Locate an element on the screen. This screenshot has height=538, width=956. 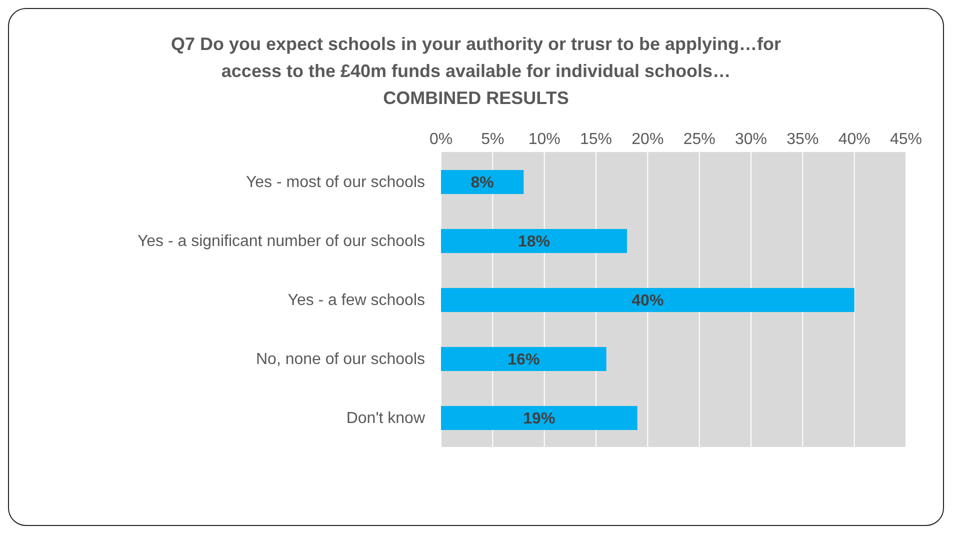
data-label: 8% is located at coordinates (482, 183).